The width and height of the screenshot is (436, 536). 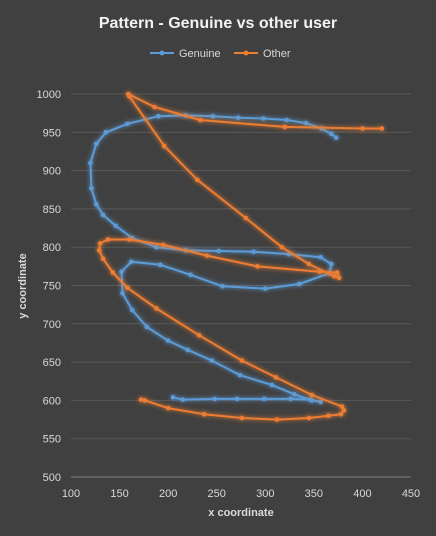 What do you see at coordinates (277, 54) in the screenshot?
I see `legend-label: Other` at bounding box center [277, 54].